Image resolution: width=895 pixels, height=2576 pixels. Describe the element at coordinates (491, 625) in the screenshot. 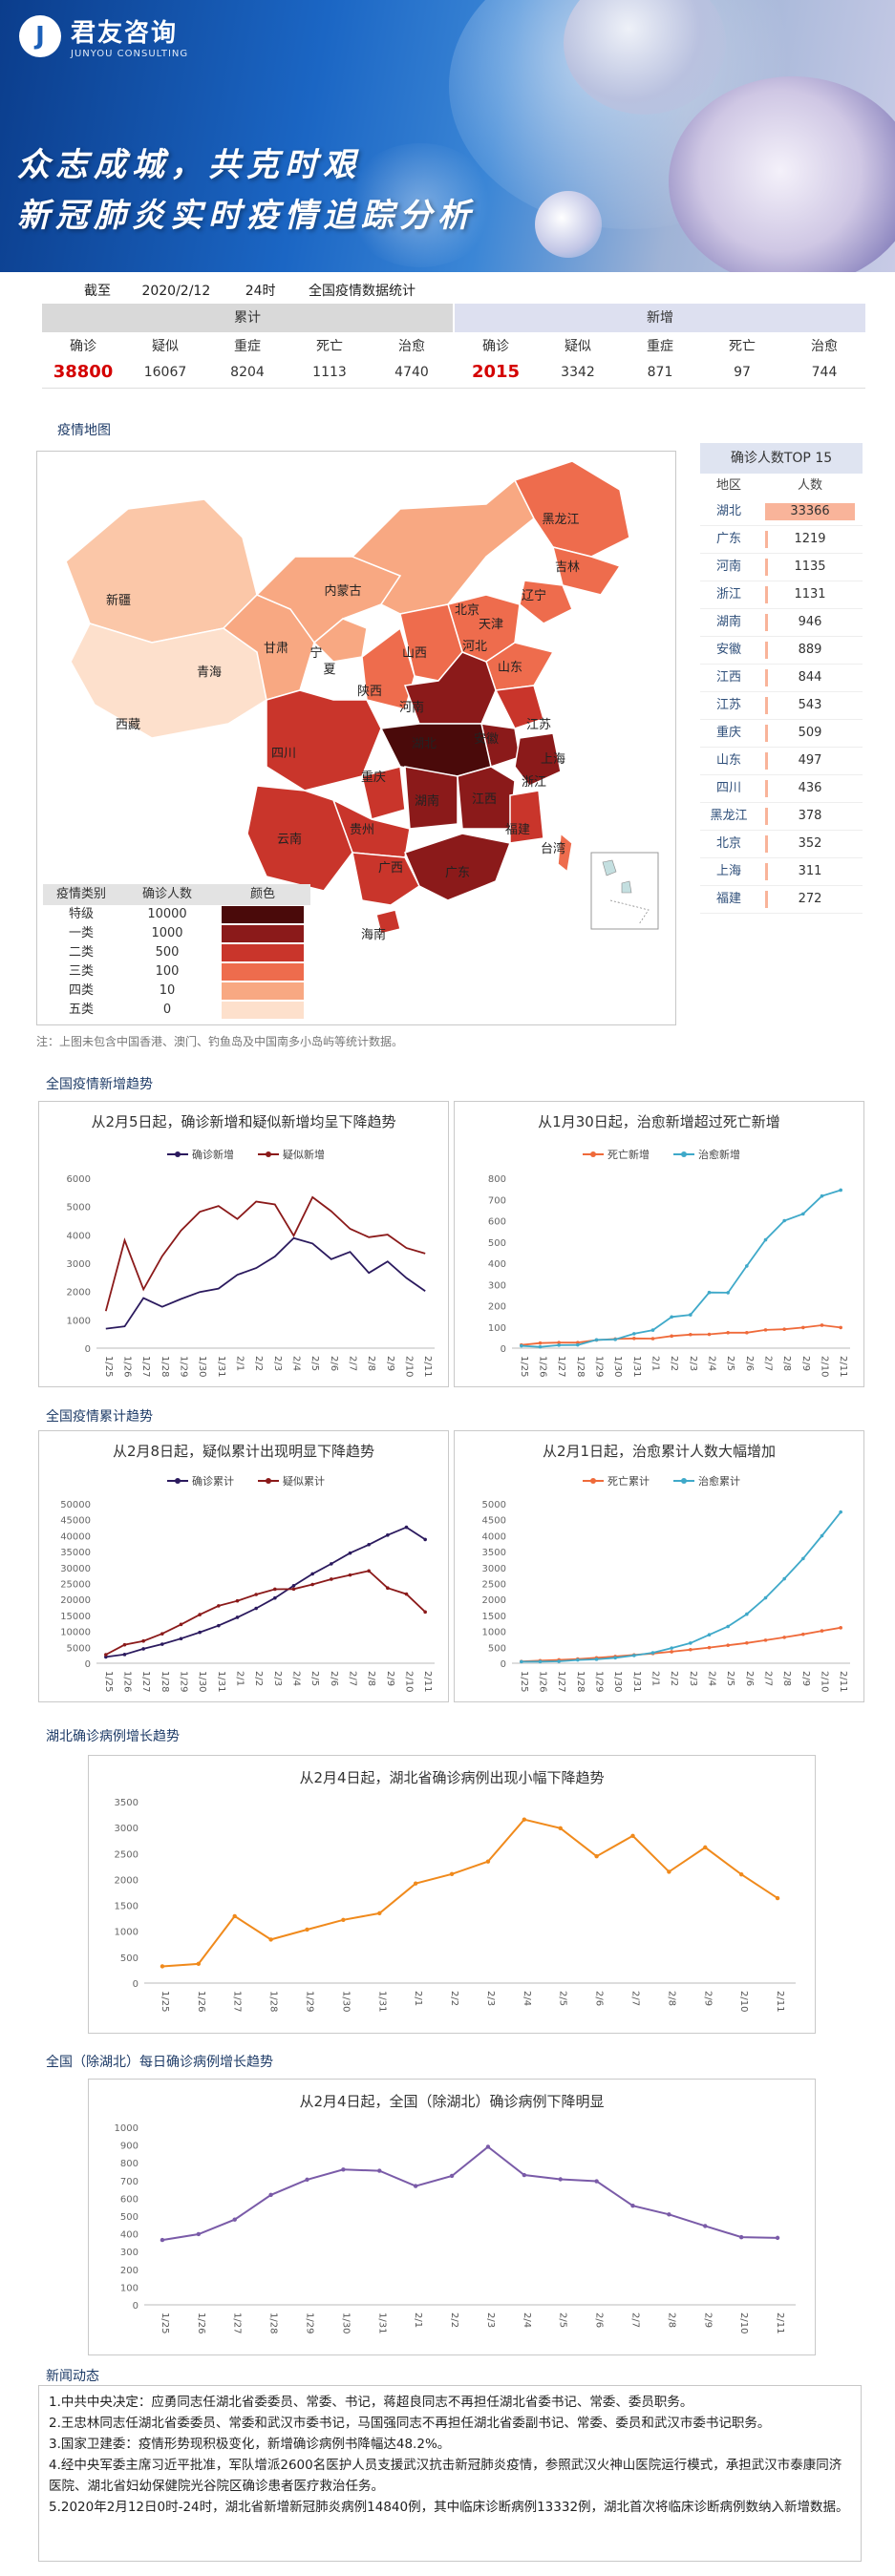

I see `province-label: 天津` at that location.